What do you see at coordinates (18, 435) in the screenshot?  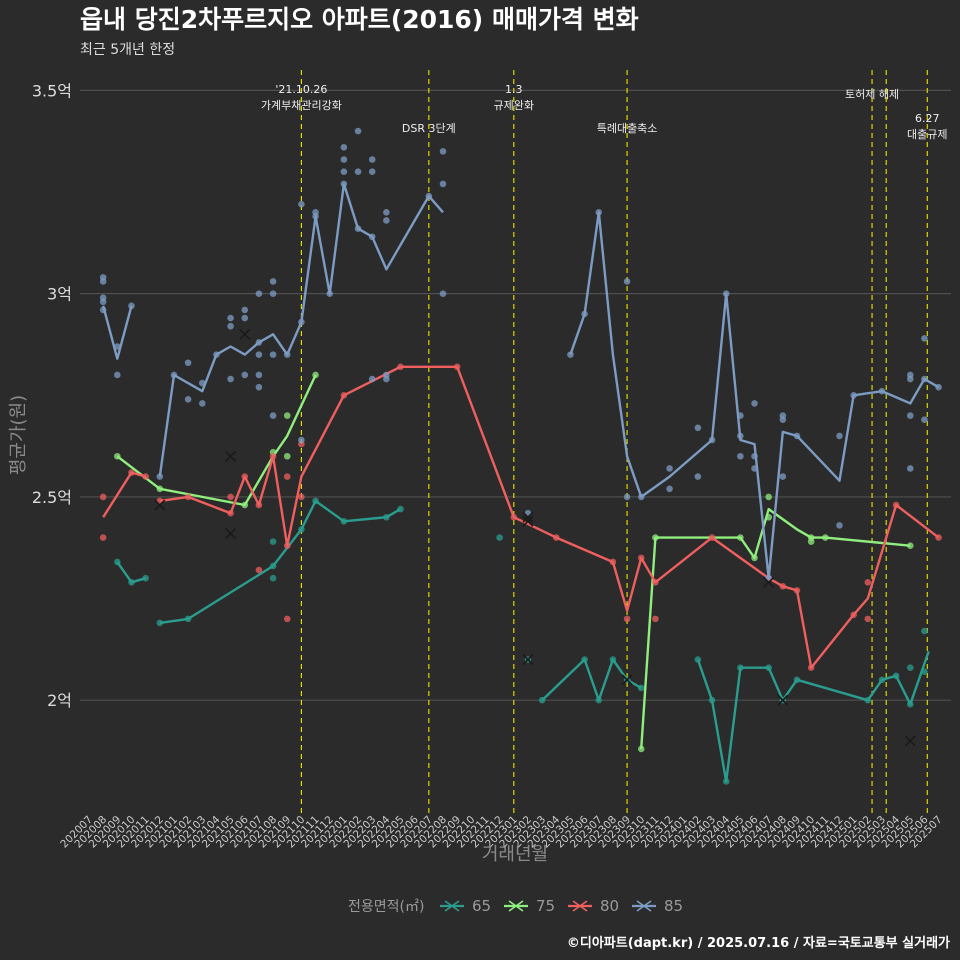 I see `y-axis-label: 평균가(원)` at bounding box center [18, 435].